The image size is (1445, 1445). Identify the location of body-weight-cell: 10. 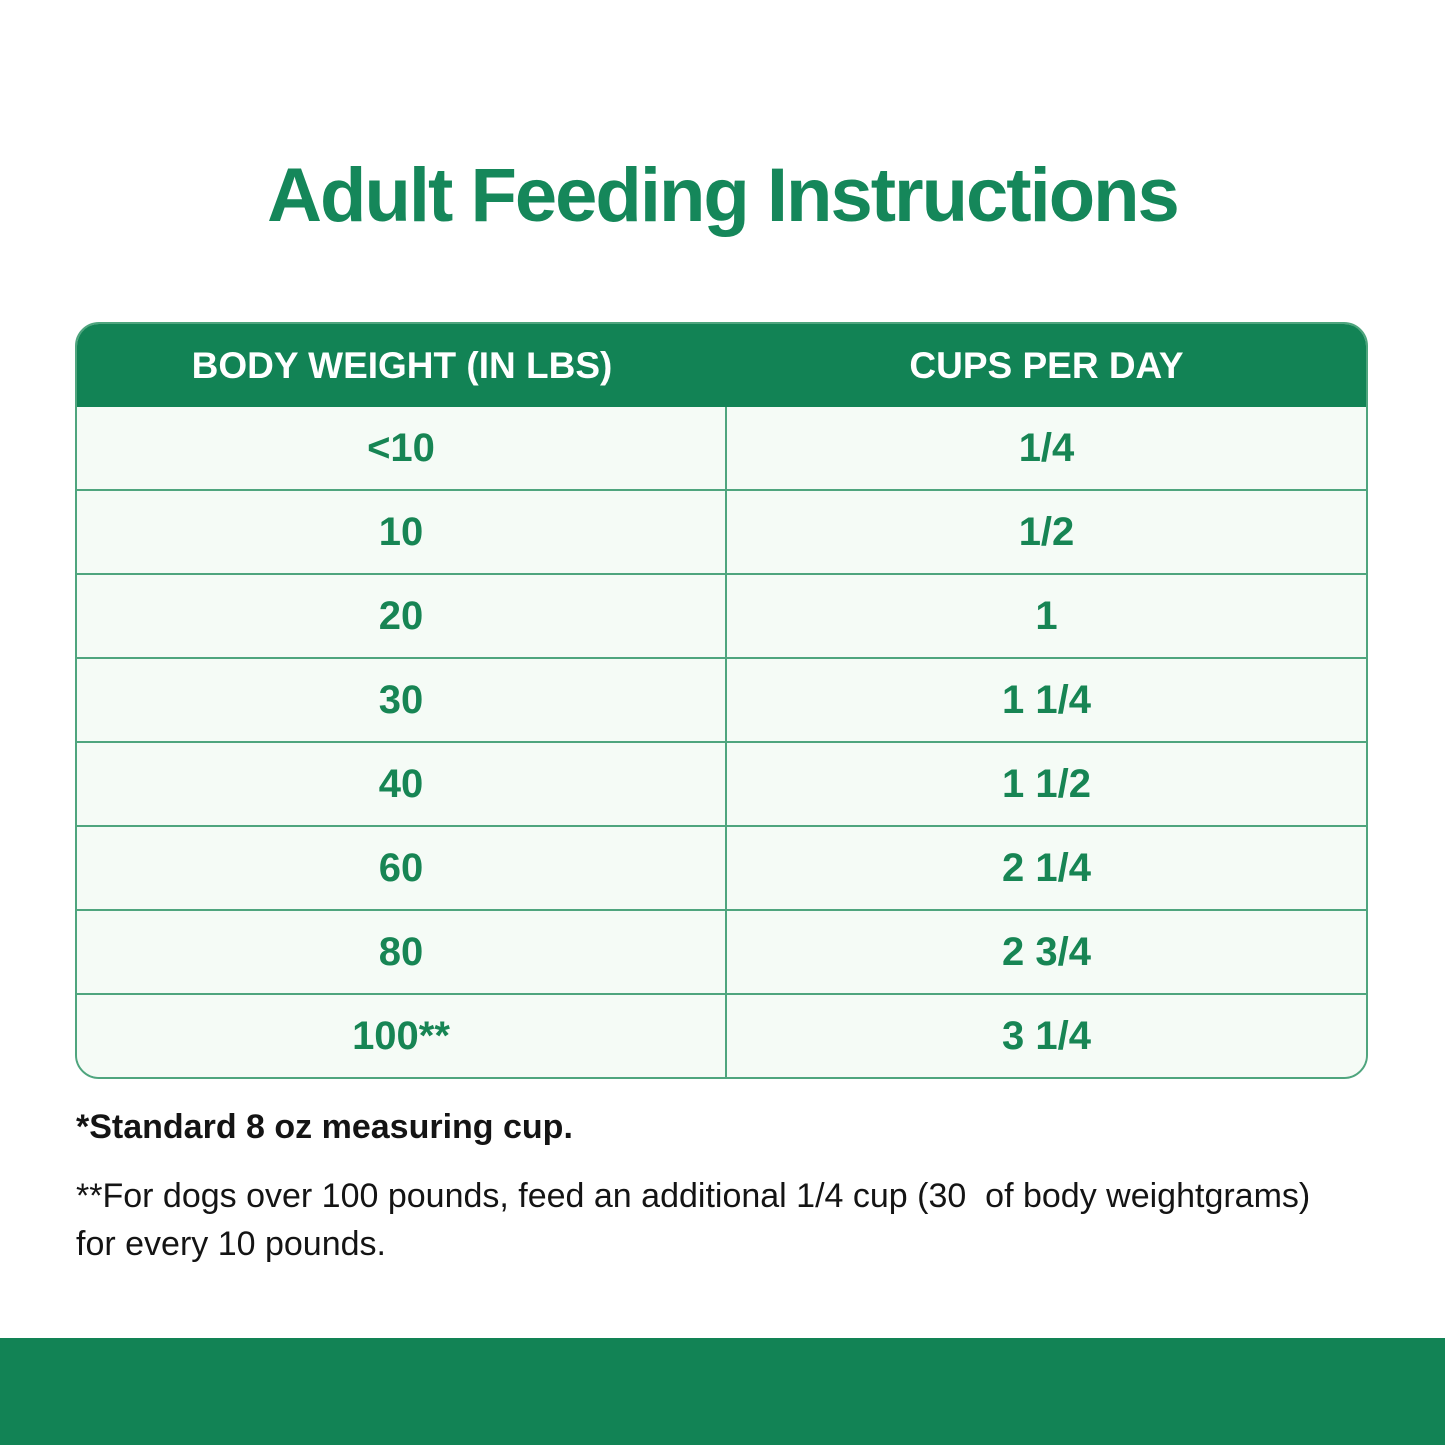
(402, 532).